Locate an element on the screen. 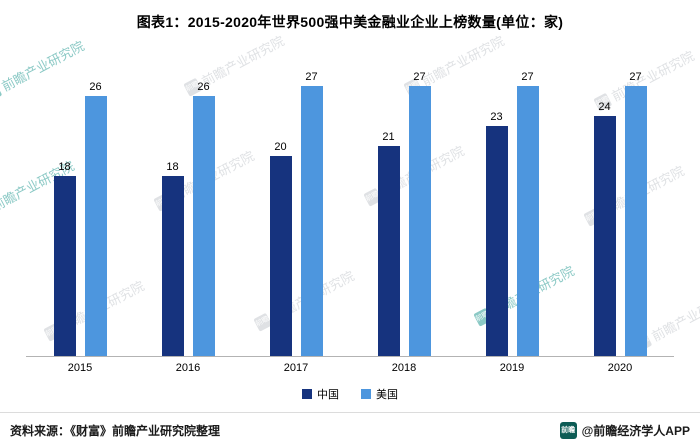  legend-item-美国: 美国 is located at coordinates (379, 394).